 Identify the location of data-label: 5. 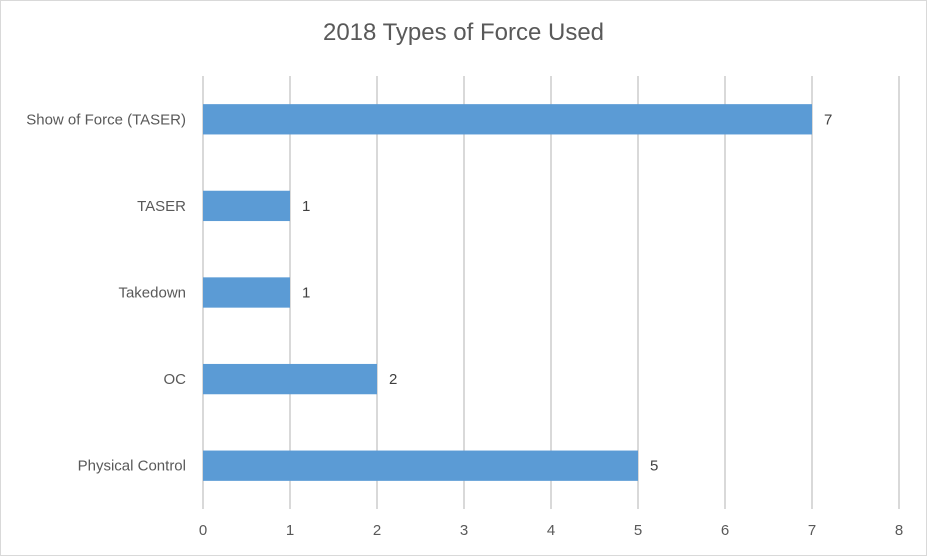
(654, 466).